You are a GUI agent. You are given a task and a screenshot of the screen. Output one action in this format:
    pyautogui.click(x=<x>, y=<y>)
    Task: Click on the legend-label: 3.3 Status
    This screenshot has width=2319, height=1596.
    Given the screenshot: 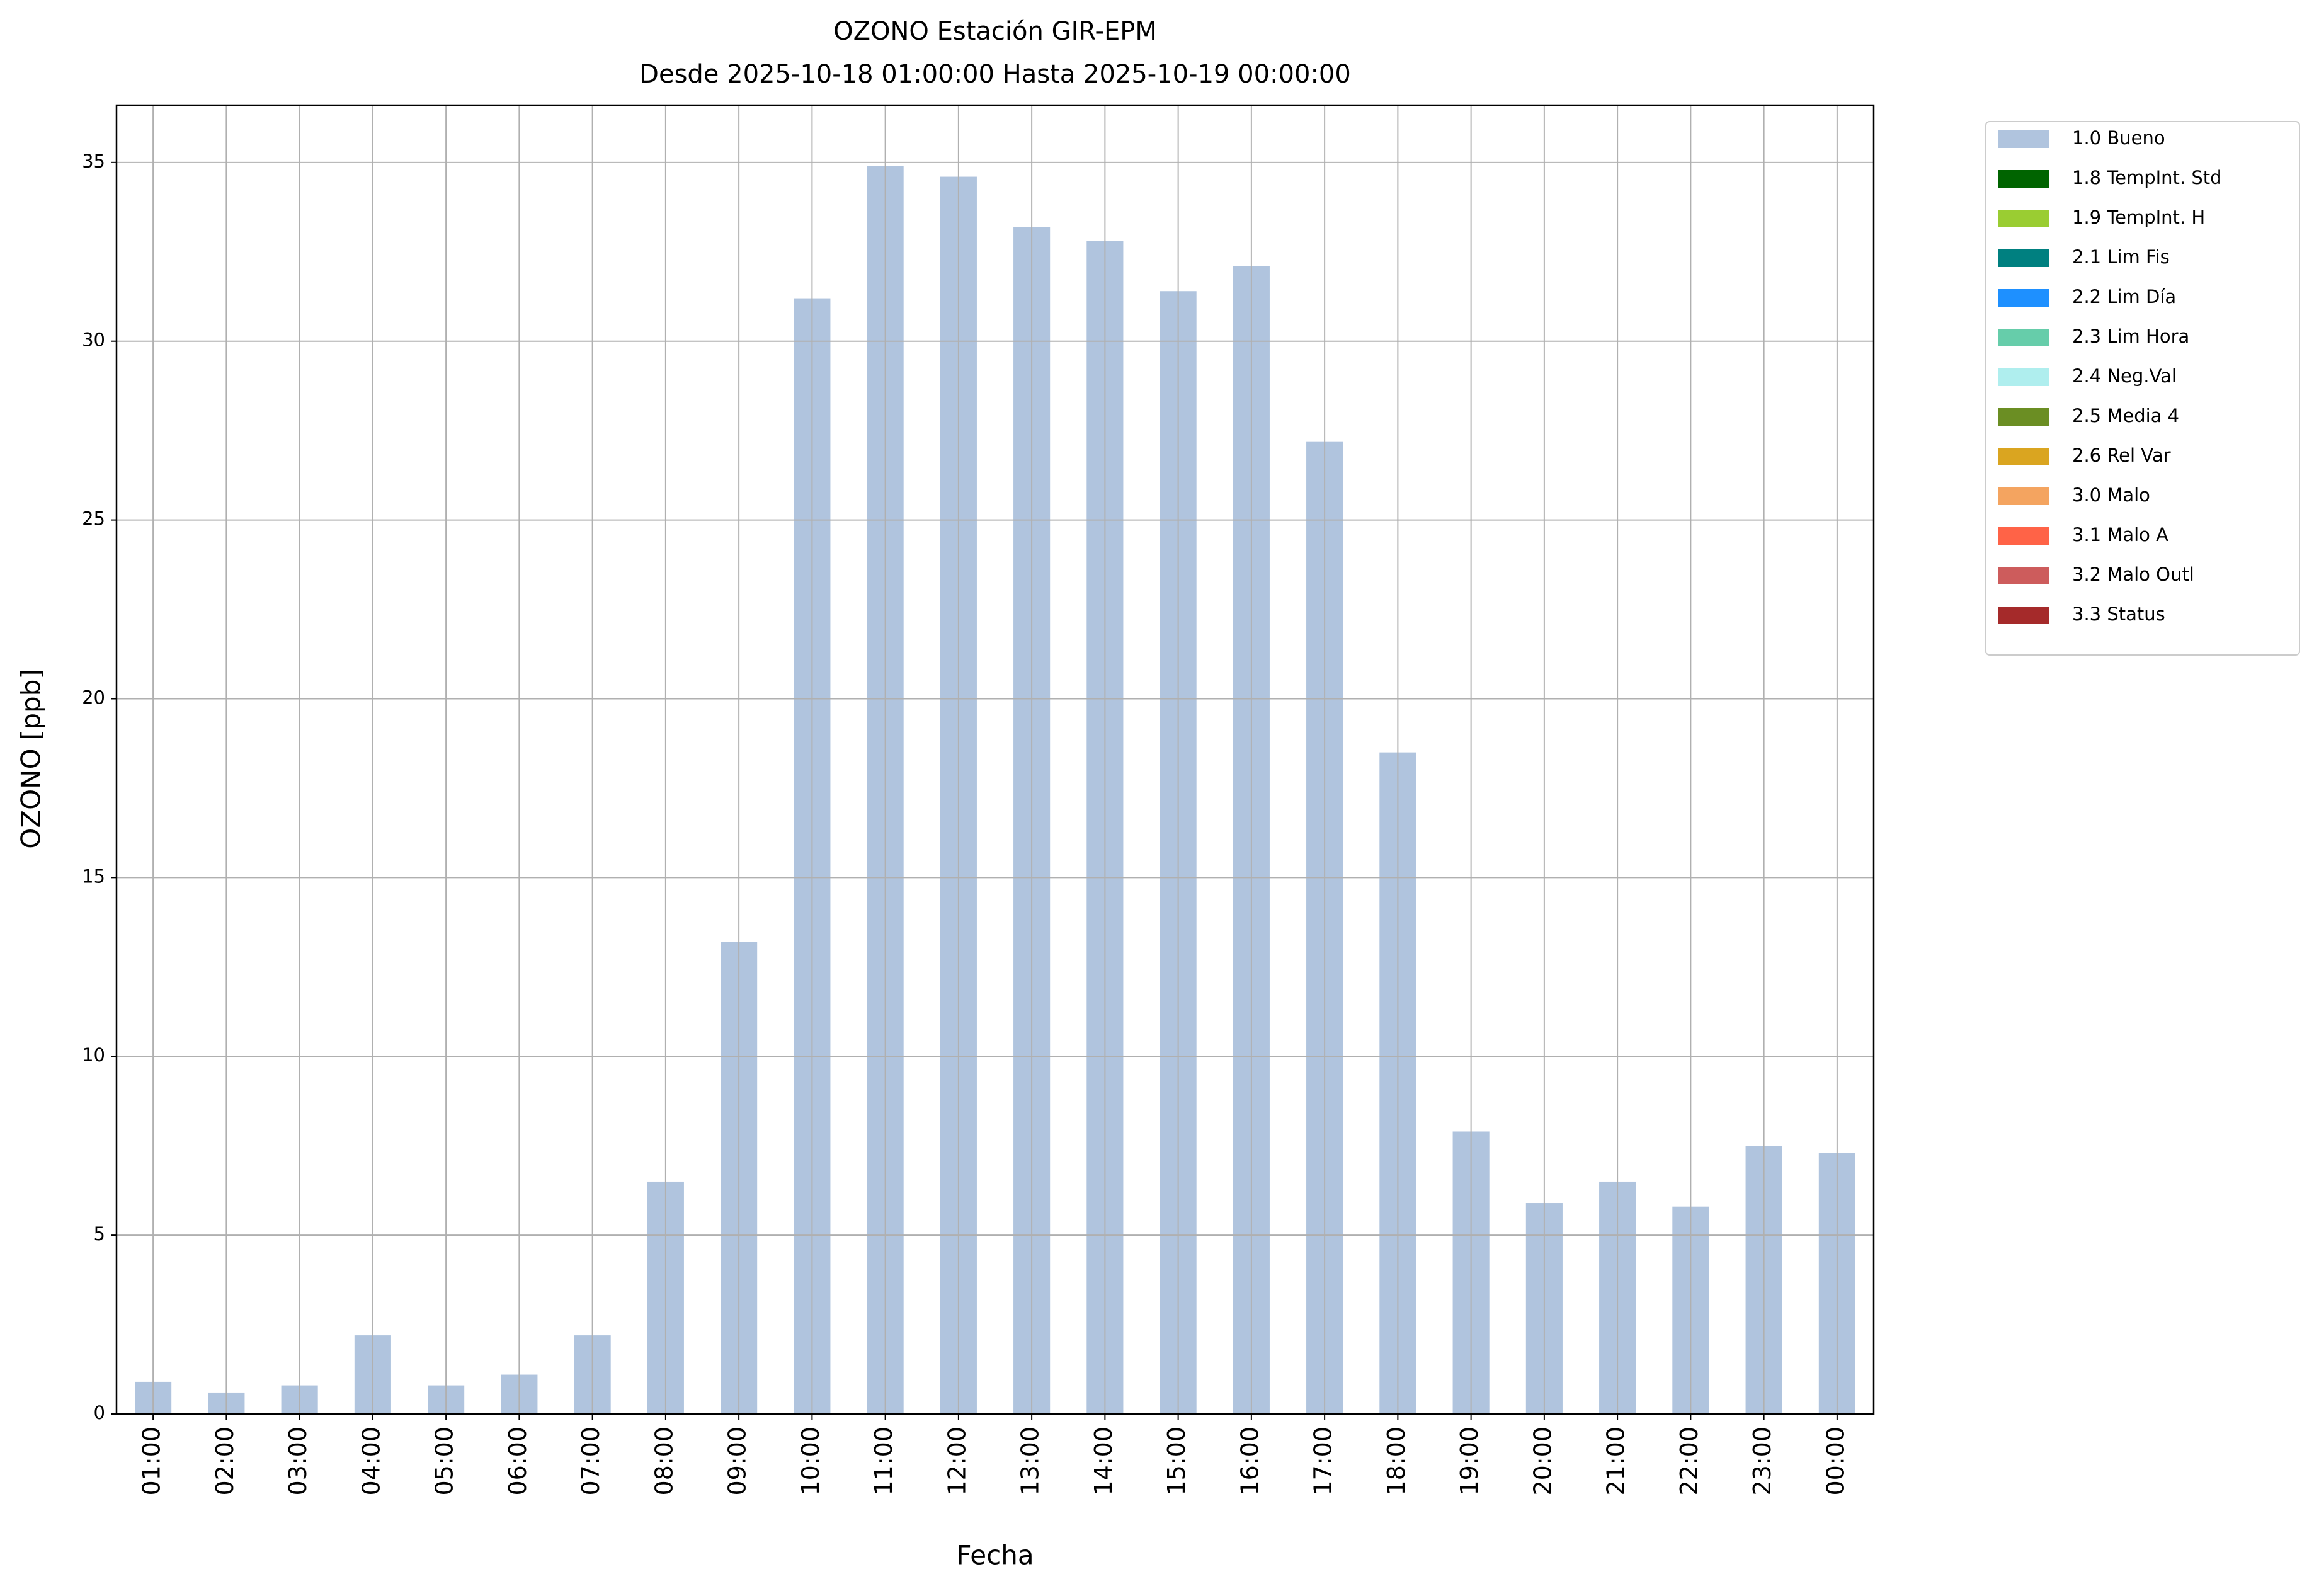 What is the action you would take?
    pyautogui.click(x=2118, y=614)
    